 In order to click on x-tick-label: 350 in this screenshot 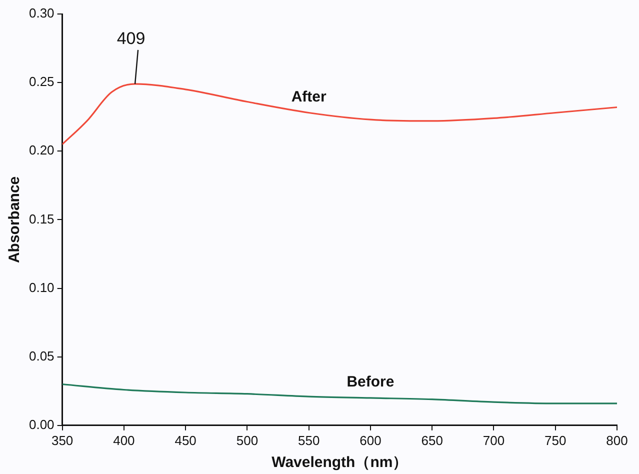, I will do `click(62, 440)`.